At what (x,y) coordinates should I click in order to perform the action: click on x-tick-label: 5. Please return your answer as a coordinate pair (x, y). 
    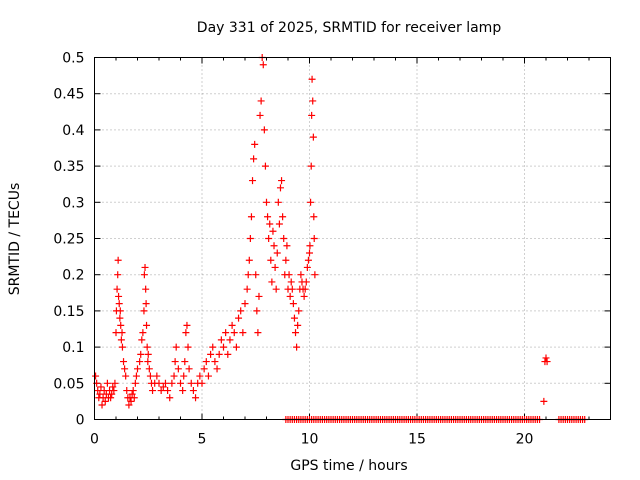
    Looking at the image, I should click on (202, 440).